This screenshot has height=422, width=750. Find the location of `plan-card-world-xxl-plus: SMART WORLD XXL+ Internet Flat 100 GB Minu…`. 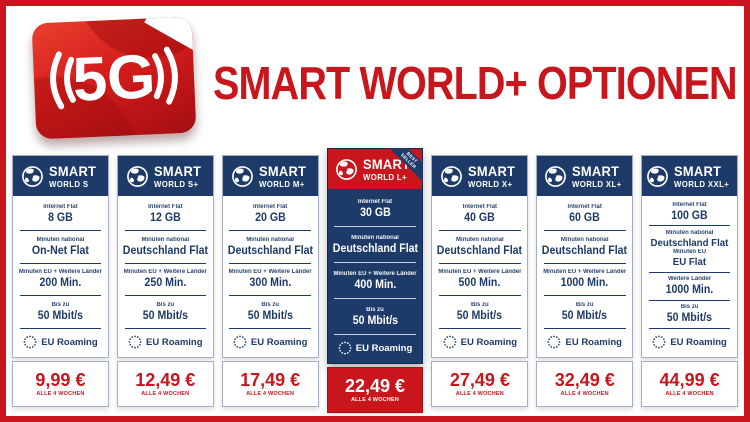

plan-card-world-xxl-plus: SMART WORLD XXL+ Internet Flat 100 GB Minu… is located at coordinates (690, 281).